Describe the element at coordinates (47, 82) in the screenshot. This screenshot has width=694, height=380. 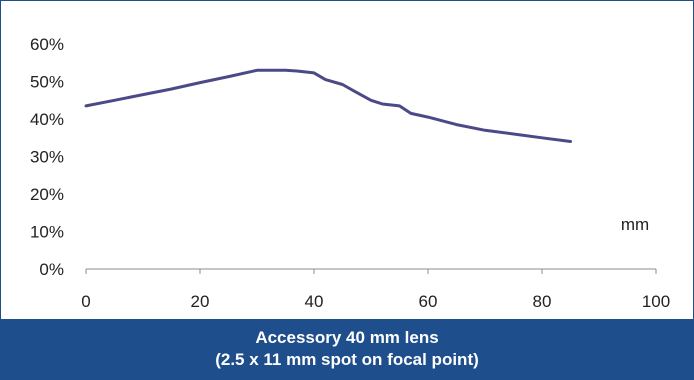
I see `y-tick-label: 50%` at that location.